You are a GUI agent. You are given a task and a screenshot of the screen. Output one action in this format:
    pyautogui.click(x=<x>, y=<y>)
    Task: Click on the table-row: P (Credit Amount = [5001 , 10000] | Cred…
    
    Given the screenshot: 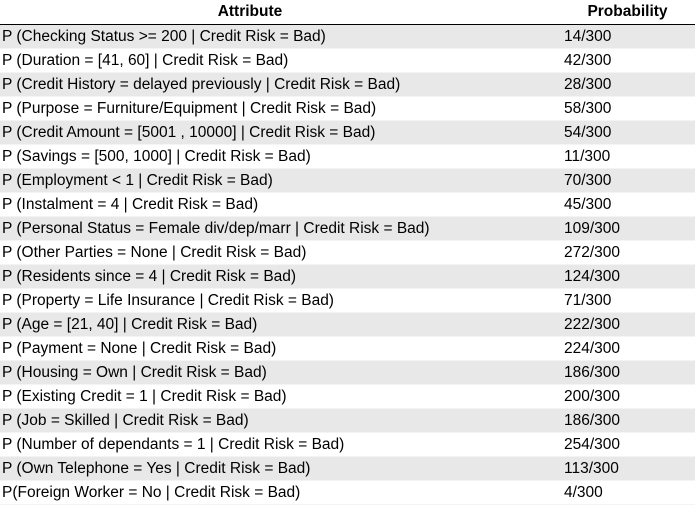 What is the action you would take?
    pyautogui.click(x=347, y=132)
    